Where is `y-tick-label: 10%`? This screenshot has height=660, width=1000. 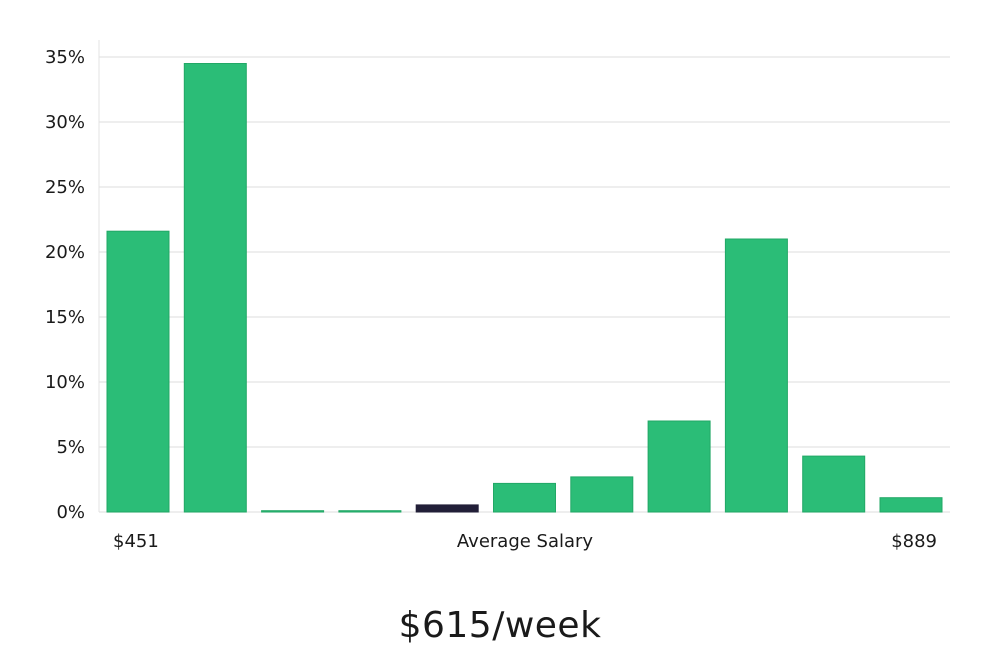
y-tick-label: 10% is located at coordinates (65, 382).